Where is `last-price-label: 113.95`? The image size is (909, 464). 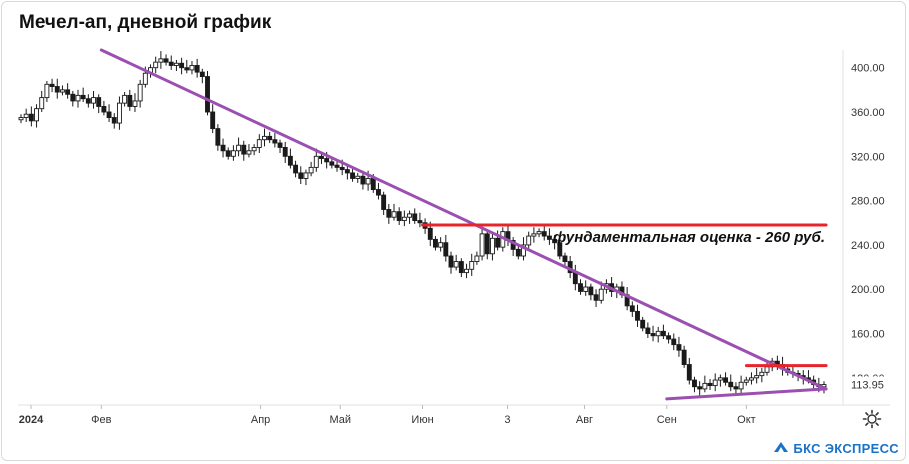 last-price-label: 113.95 is located at coordinates (867, 386).